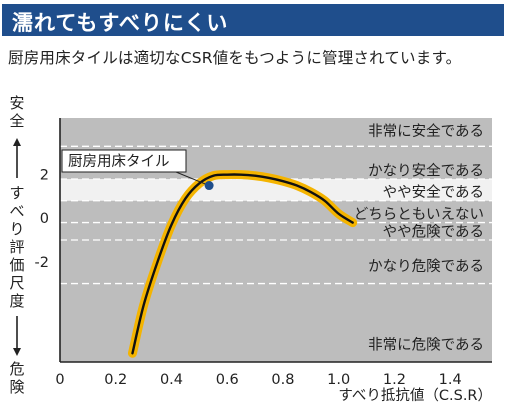 The image size is (506, 415). Describe the element at coordinates (16, 301) in the screenshot. I see `y-axis-title: 度` at that location.